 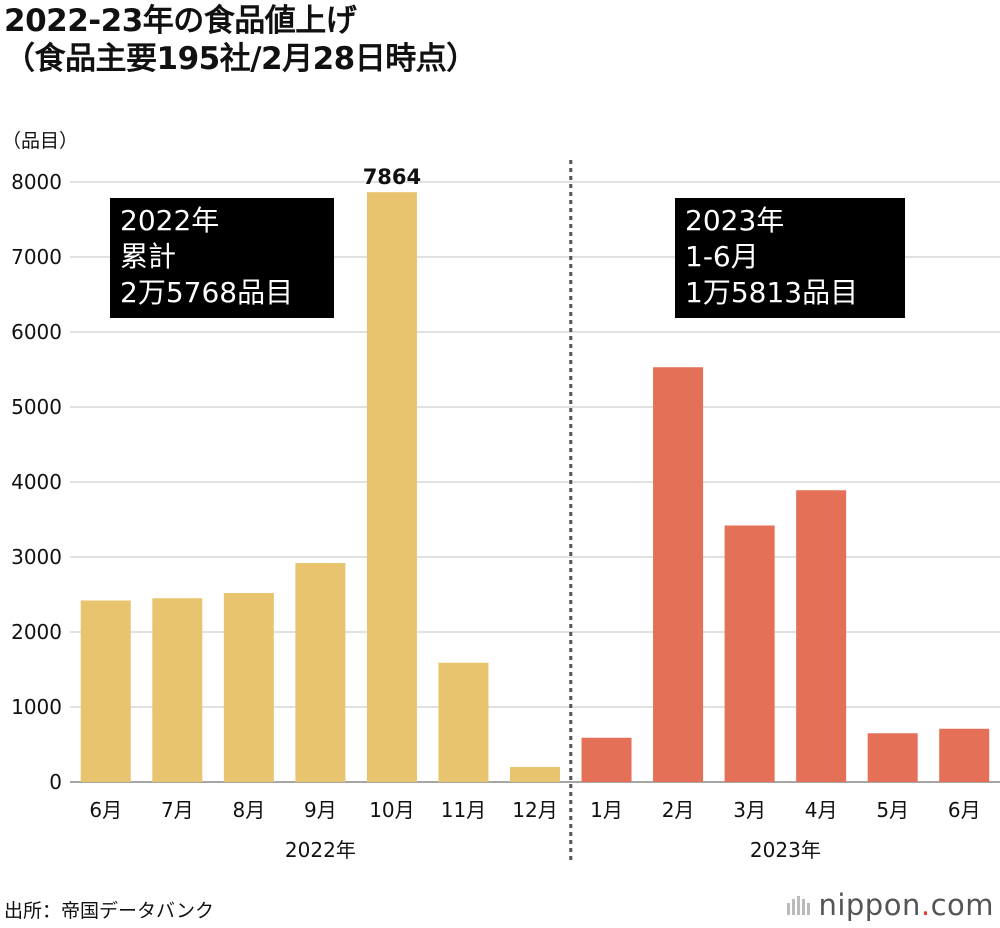 I want to click on brand-tld: com, so click(x=962, y=905).